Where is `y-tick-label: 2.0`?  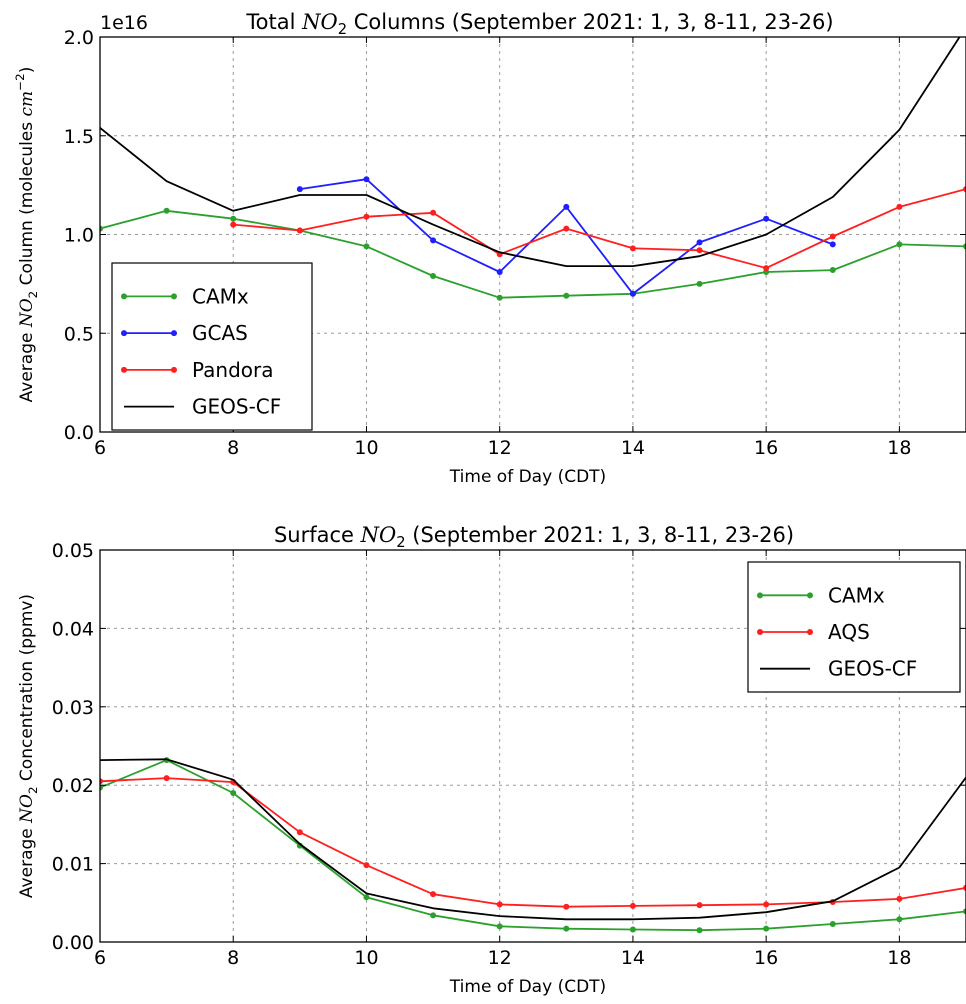 y-tick-label: 2.0 is located at coordinates (79, 38).